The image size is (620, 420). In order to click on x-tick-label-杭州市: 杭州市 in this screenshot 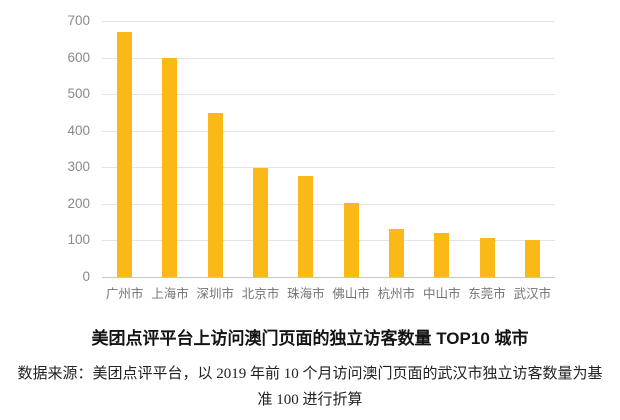, I will do `click(396, 294)`.